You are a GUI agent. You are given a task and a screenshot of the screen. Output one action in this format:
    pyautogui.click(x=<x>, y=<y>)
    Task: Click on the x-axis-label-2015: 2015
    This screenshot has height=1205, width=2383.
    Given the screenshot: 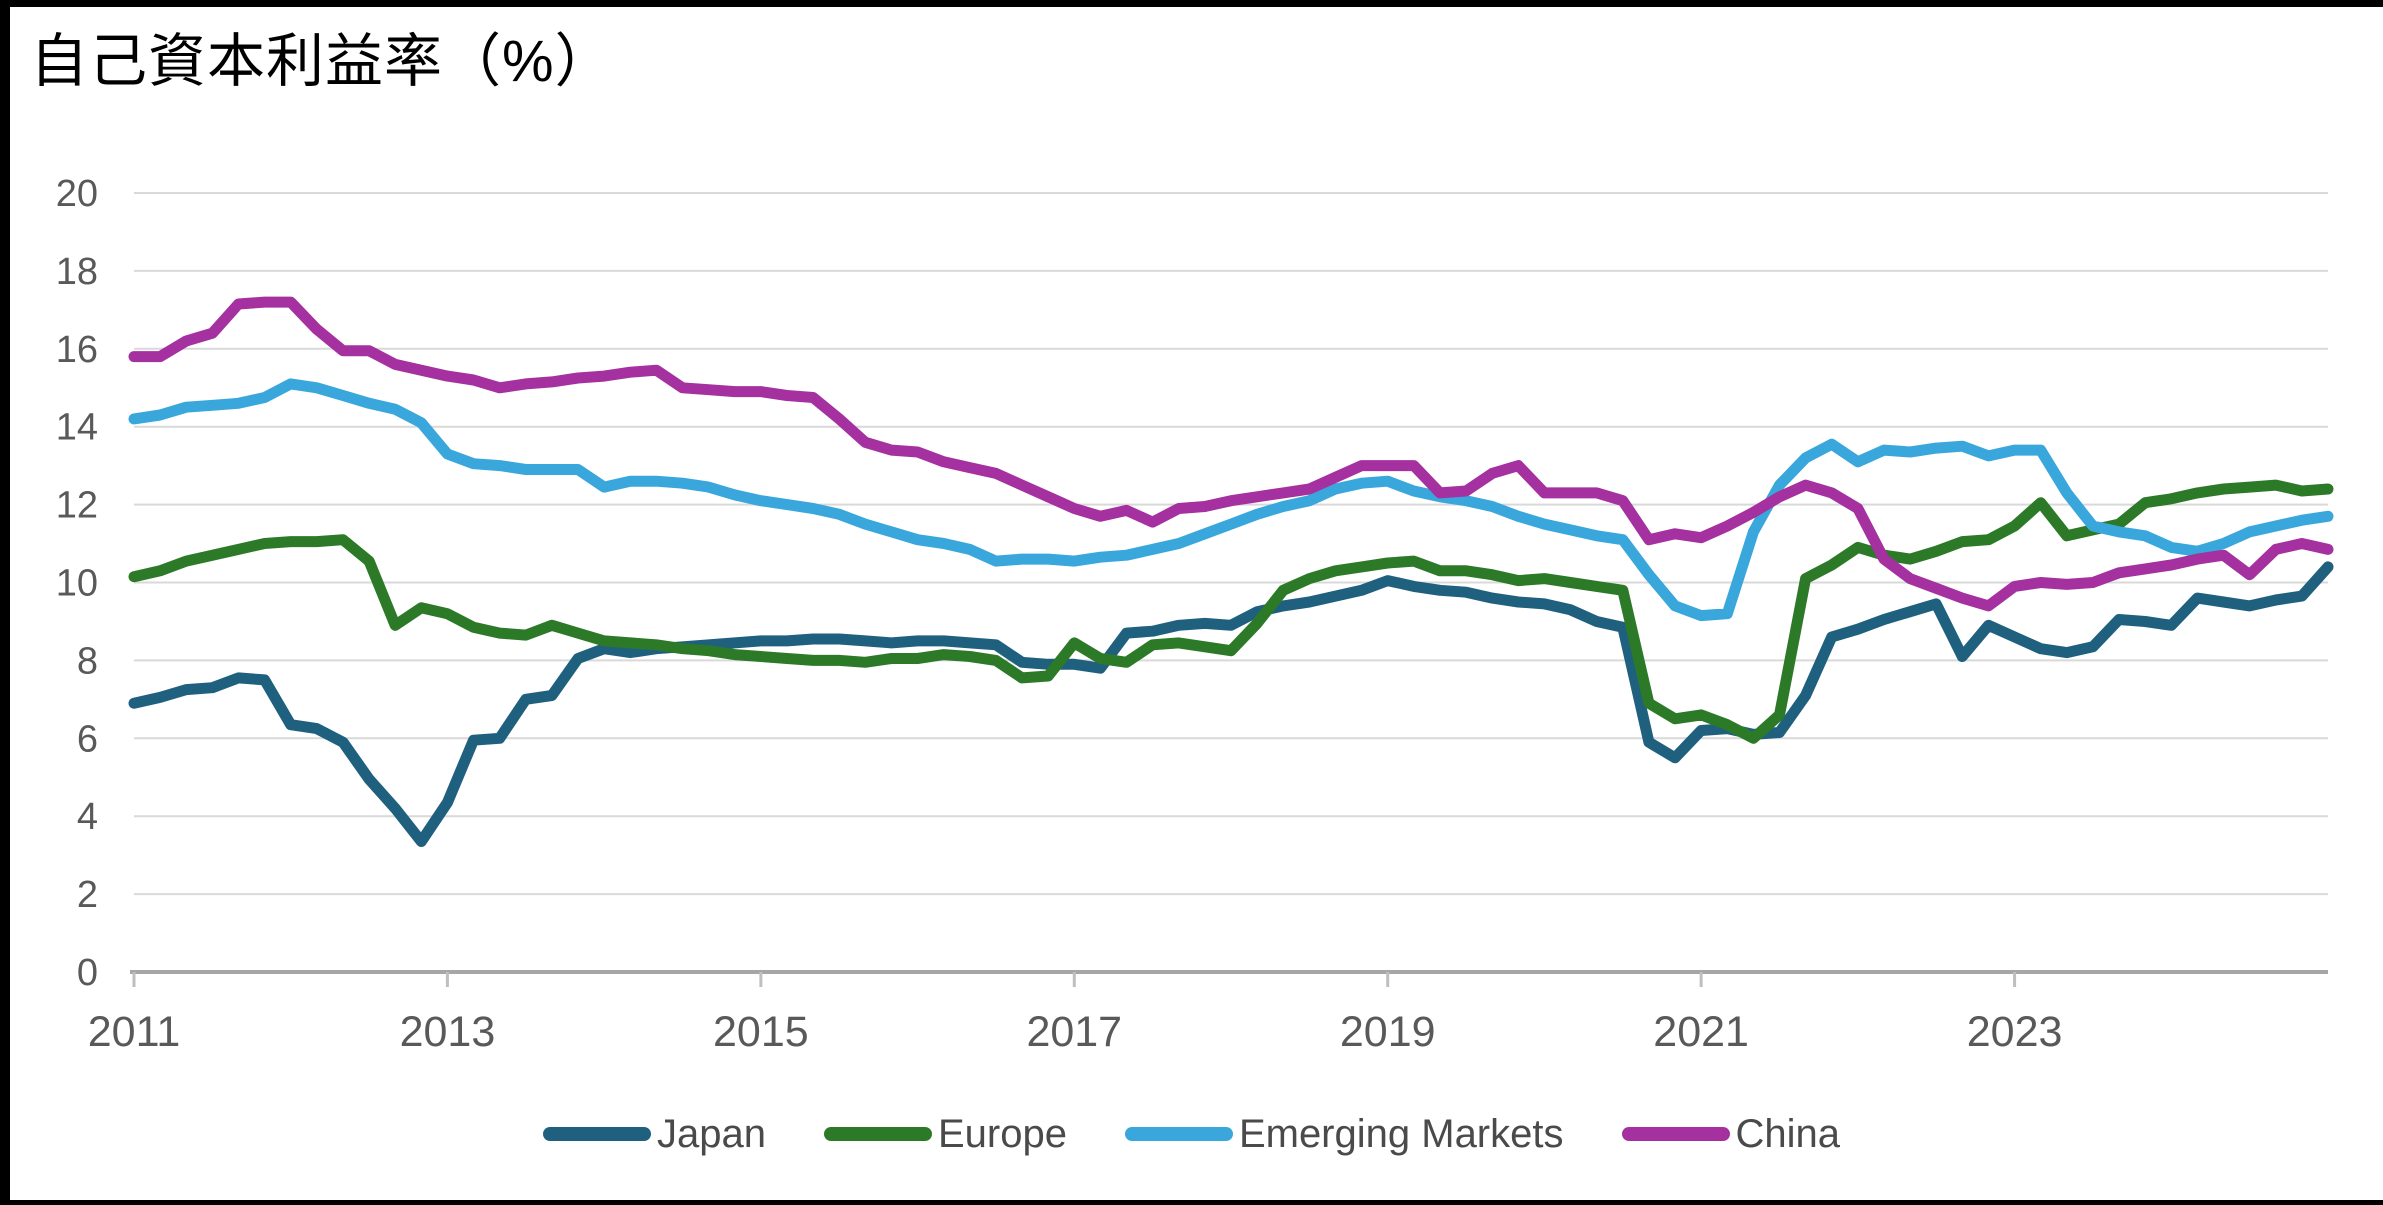 What is the action you would take?
    pyautogui.click(x=761, y=1032)
    